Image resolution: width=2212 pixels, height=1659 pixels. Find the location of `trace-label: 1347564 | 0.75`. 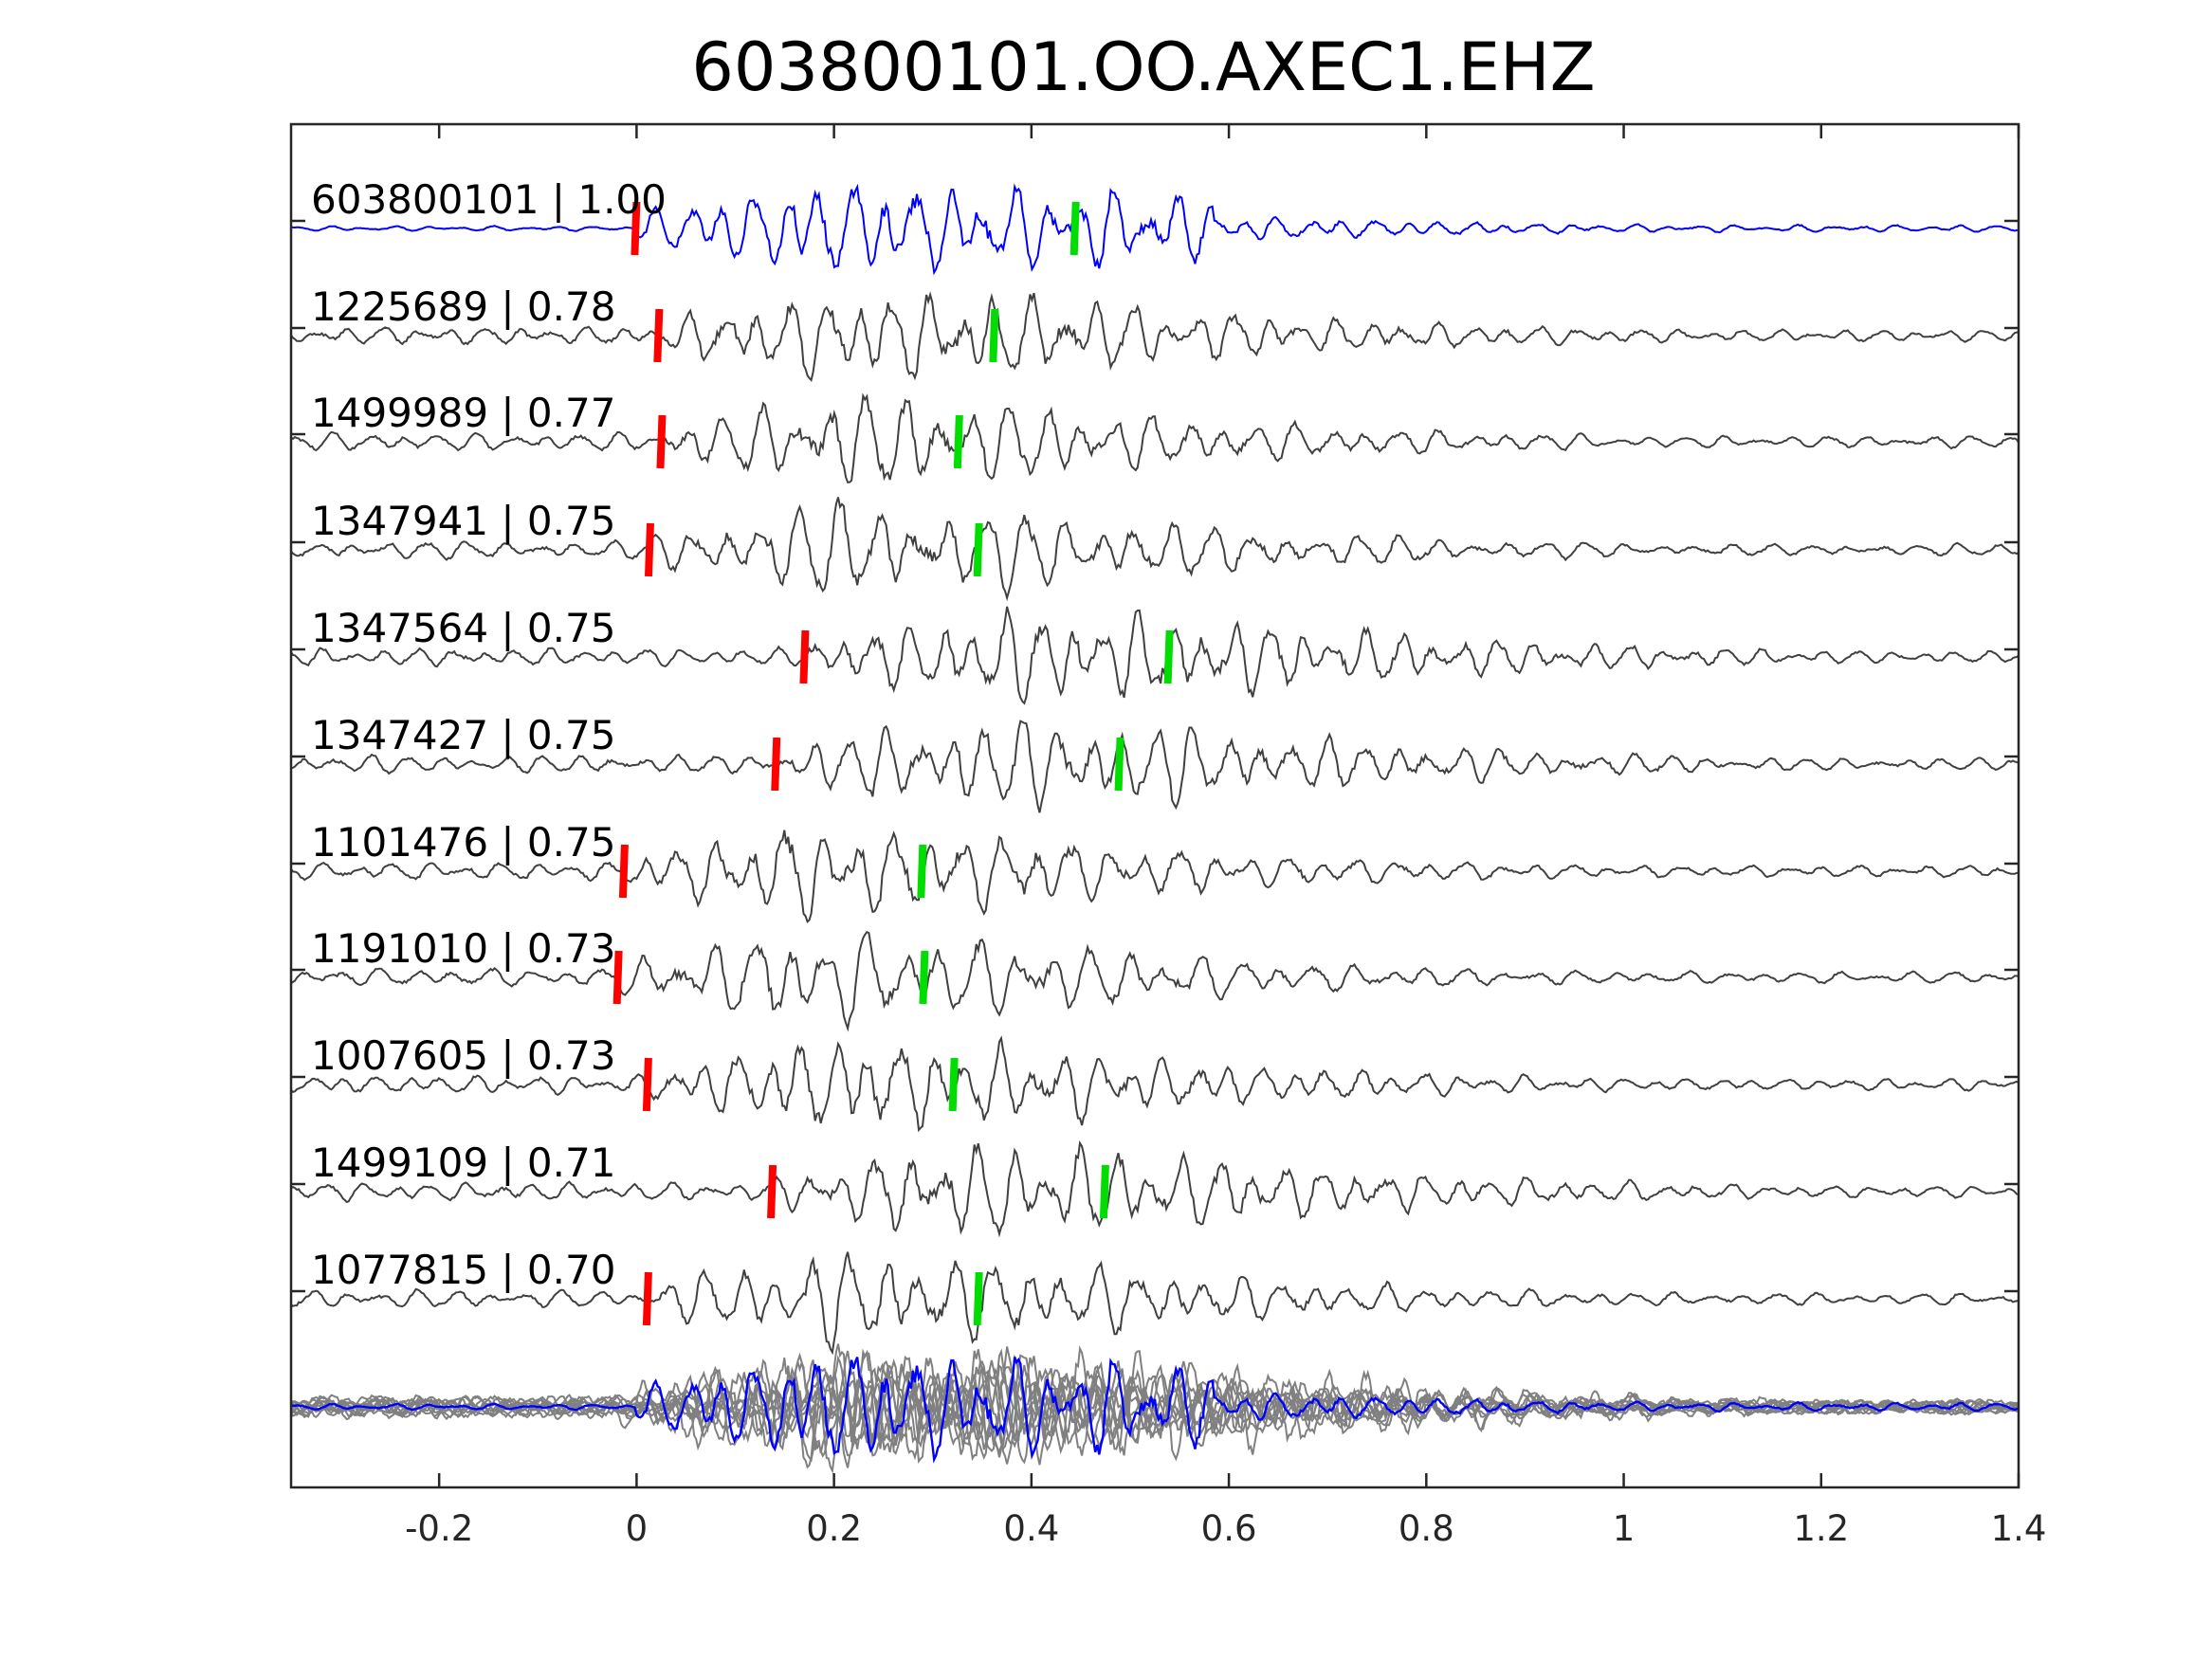

trace-label: 1347564 | 0.75 is located at coordinates (463, 628).